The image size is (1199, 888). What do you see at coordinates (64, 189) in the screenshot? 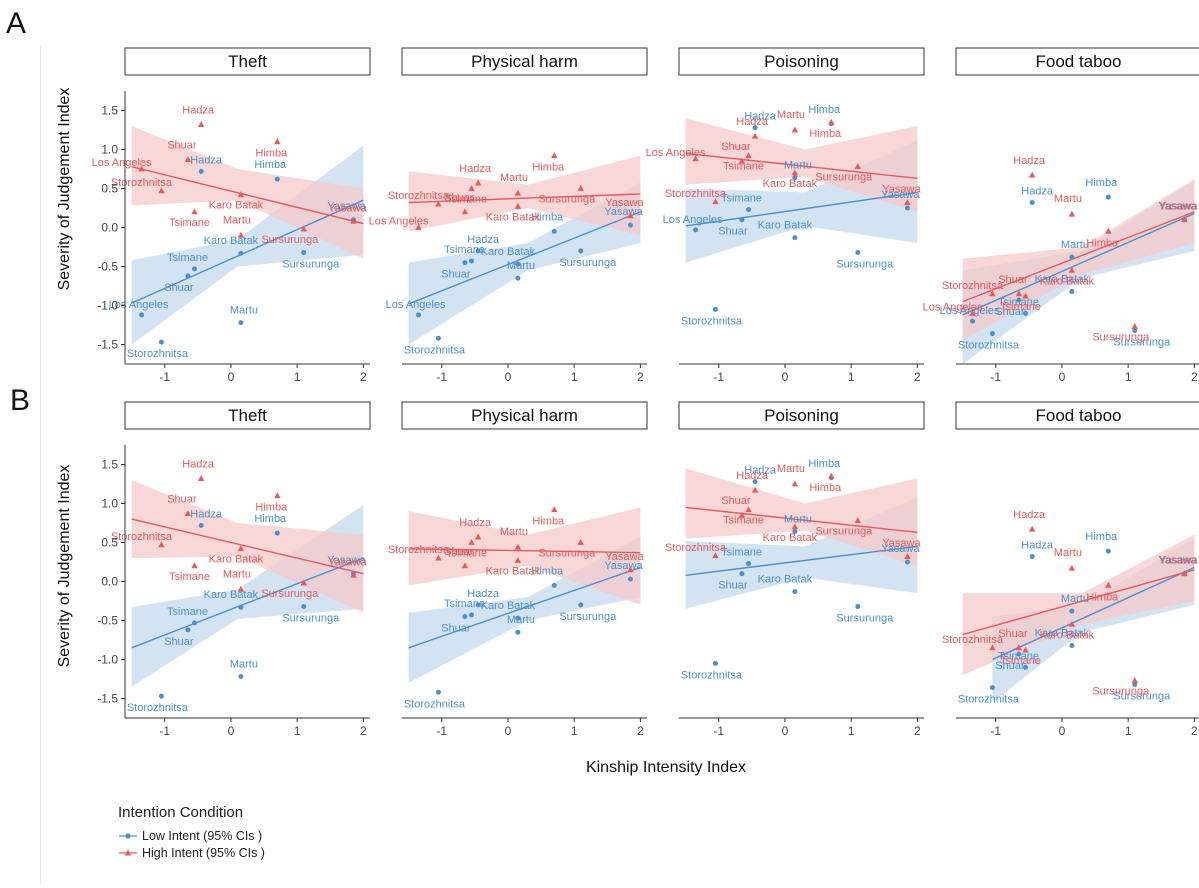
I see `y-axis-label-a: Severity of Judgement Index` at bounding box center [64, 189].